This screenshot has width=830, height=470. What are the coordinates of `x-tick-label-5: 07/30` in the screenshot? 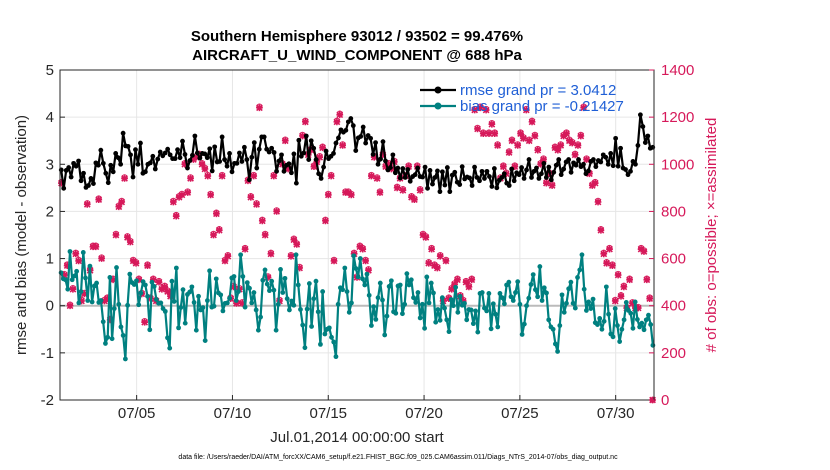 It's located at (616, 413).